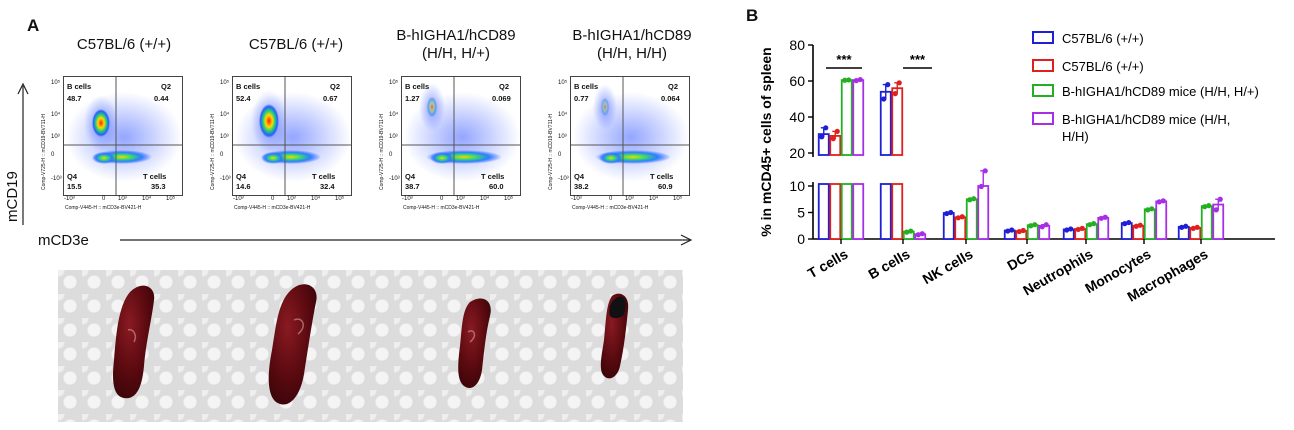 The image size is (1294, 430). I want to click on flow-plot-title-line: (H/H, H/H), so click(632, 53).